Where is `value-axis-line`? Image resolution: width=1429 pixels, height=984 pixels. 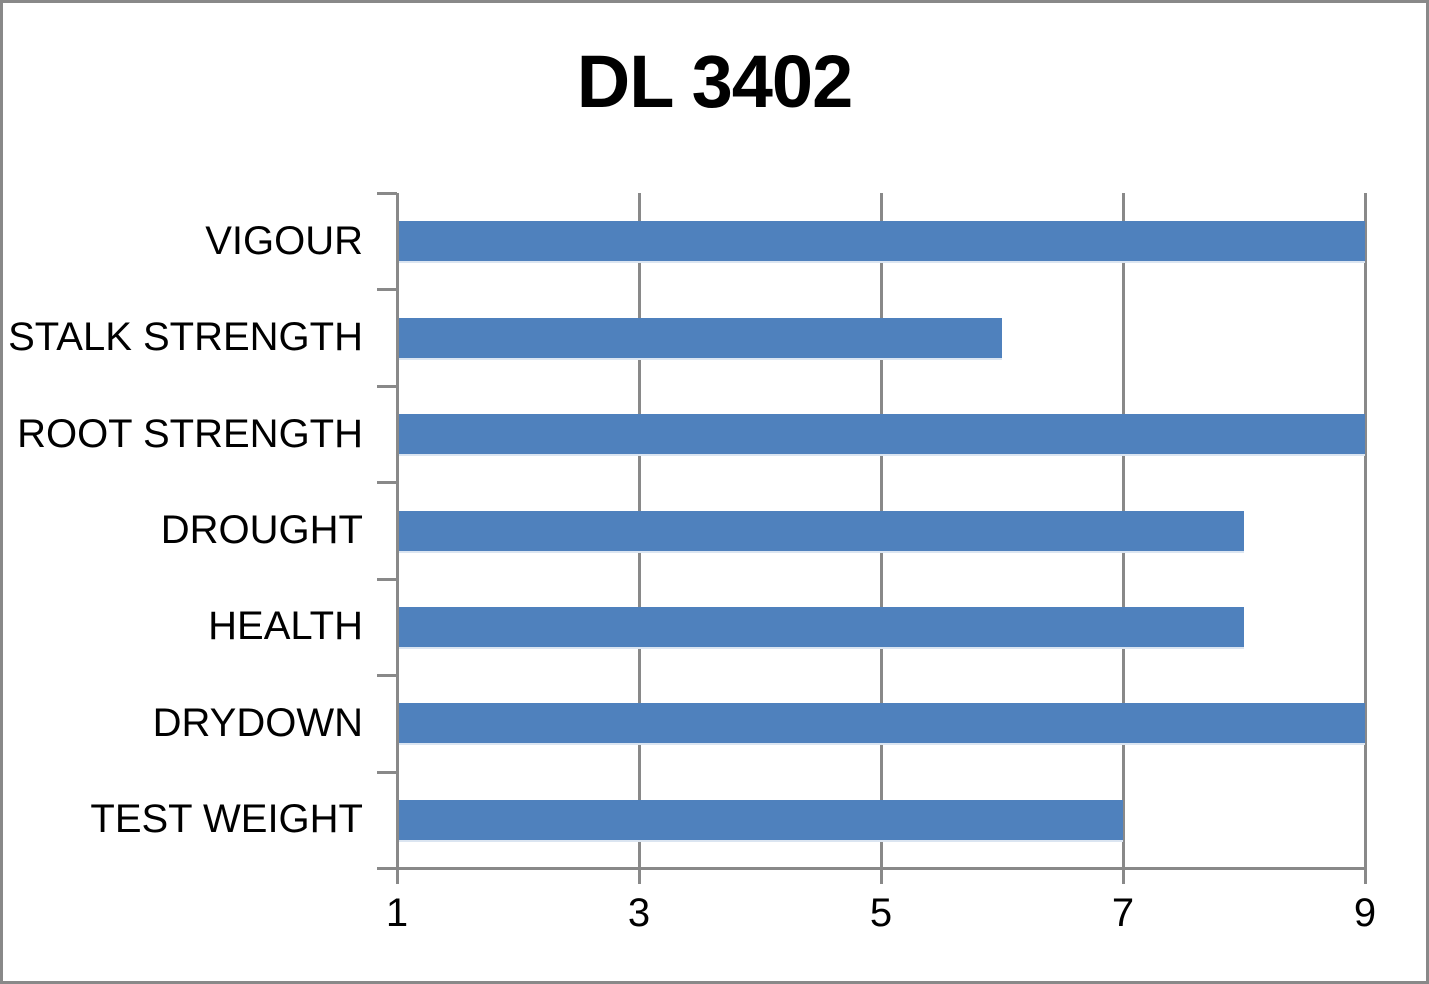
value-axis-line is located at coordinates (397, 538).